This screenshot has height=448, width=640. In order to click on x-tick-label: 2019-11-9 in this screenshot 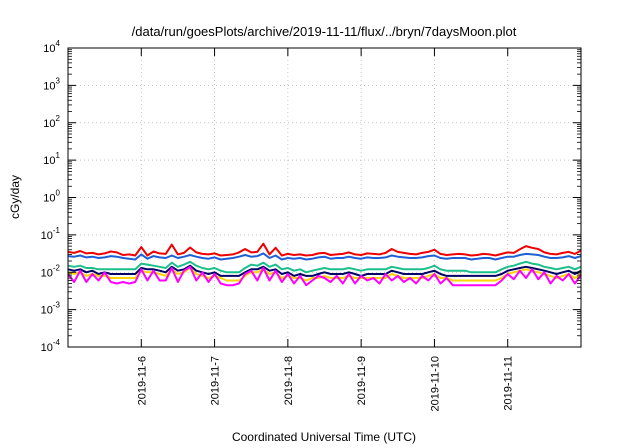, I will do `click(362, 380)`.